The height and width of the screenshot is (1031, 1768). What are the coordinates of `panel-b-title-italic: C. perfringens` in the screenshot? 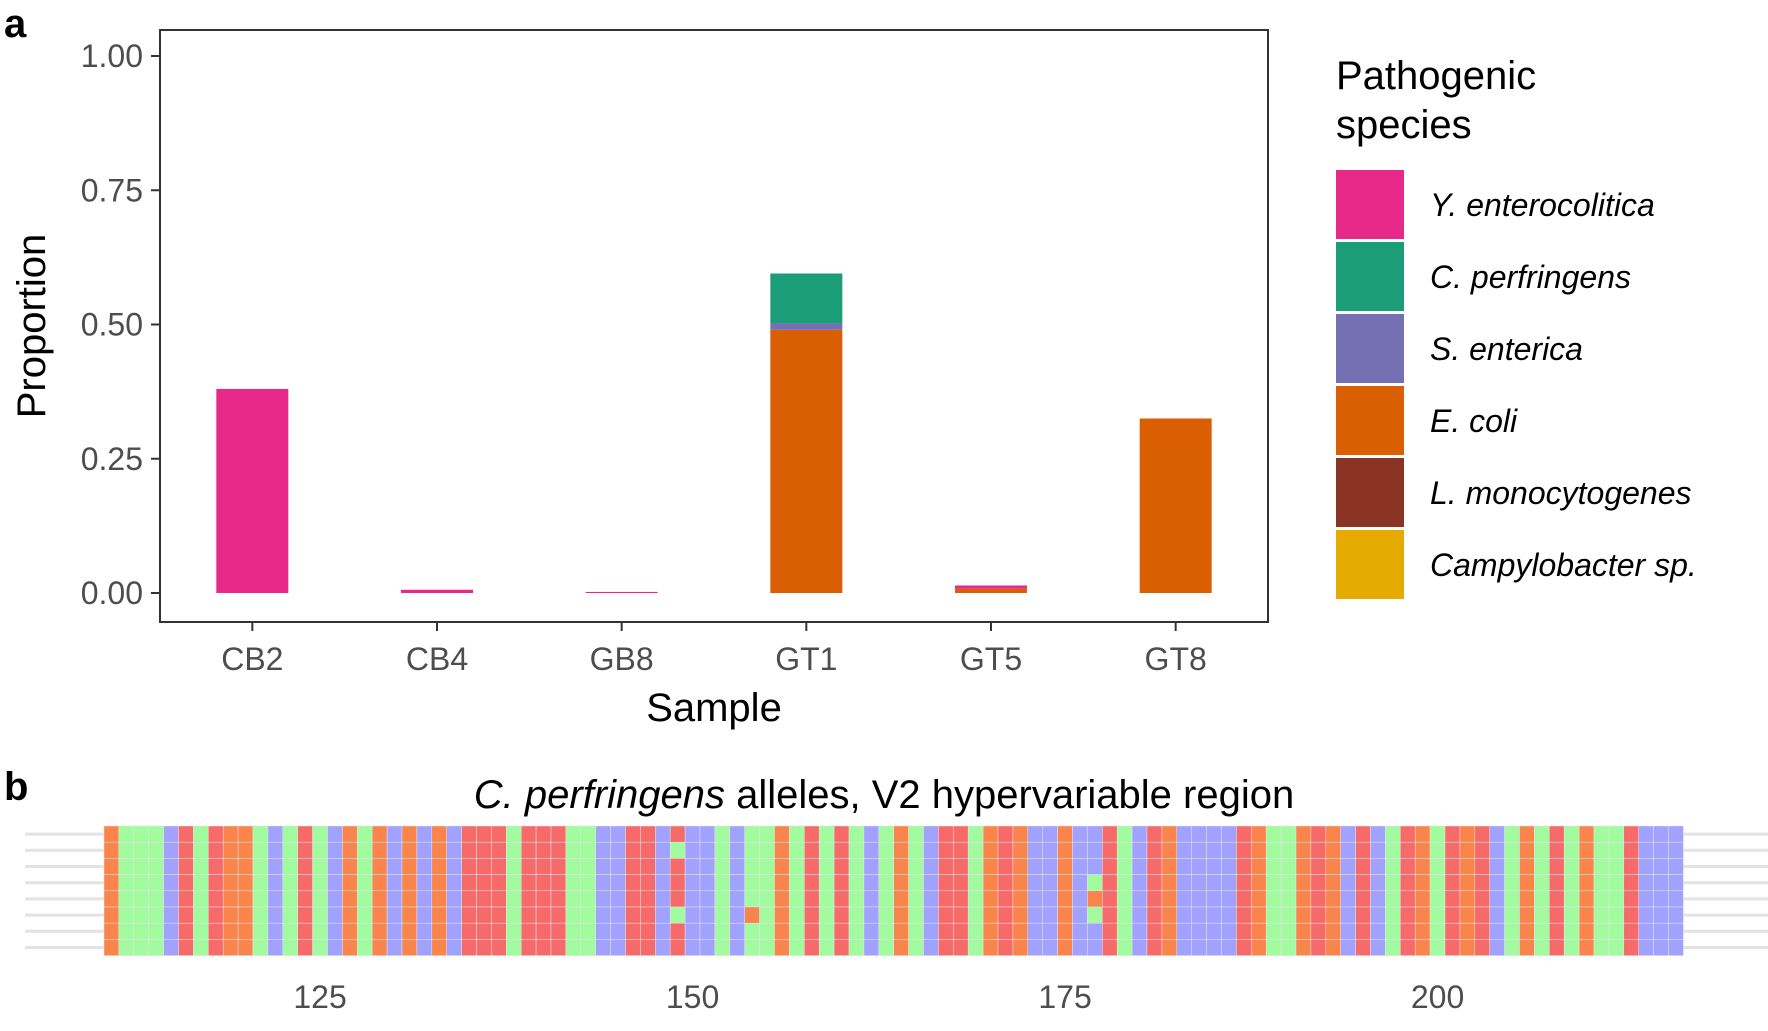 It's located at (599, 795).